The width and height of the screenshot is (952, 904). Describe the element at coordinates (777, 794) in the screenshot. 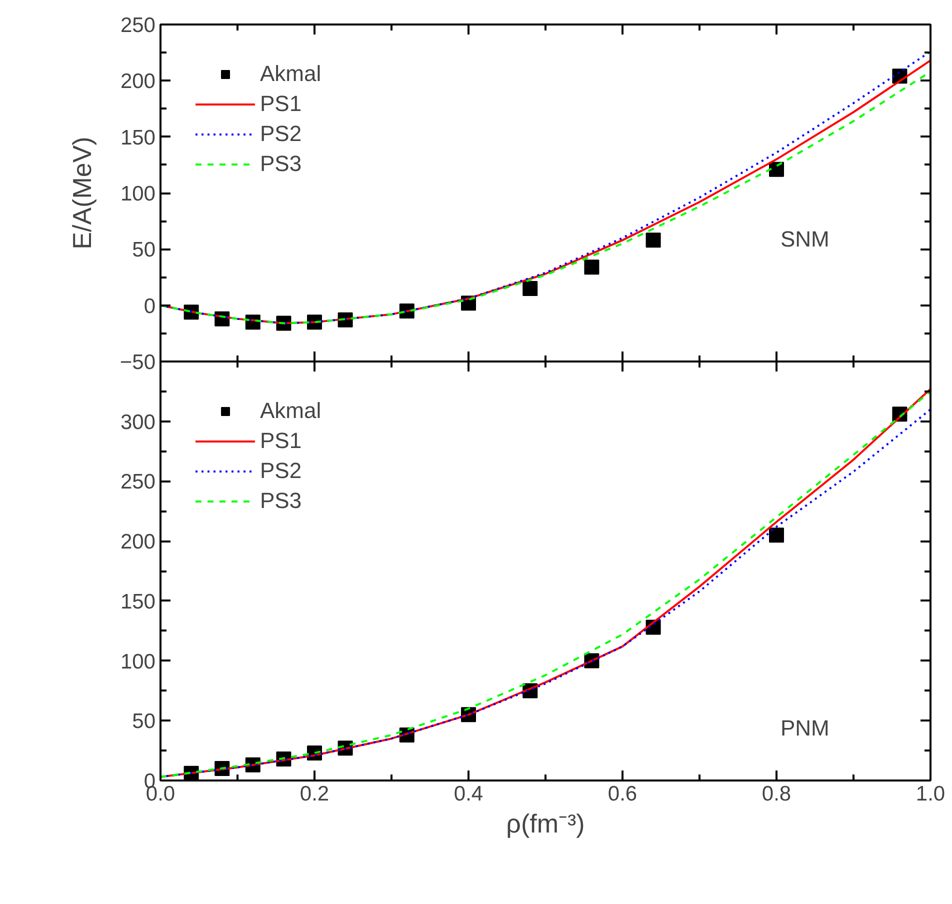

I see `x-tick-label: 0.8` at that location.